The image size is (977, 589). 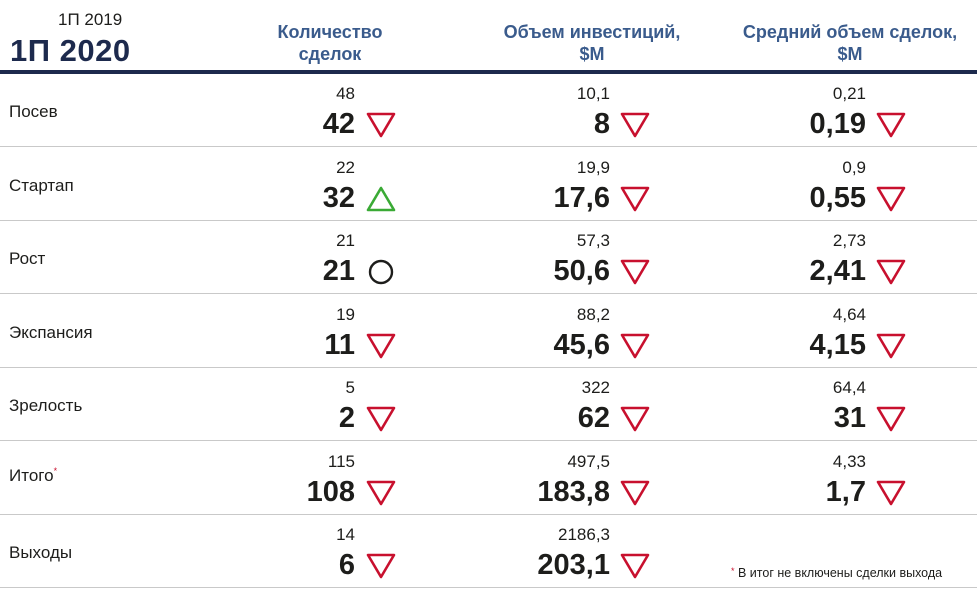 What do you see at coordinates (345, 167) in the screenshot?
I see `deals-previous-value: 22` at bounding box center [345, 167].